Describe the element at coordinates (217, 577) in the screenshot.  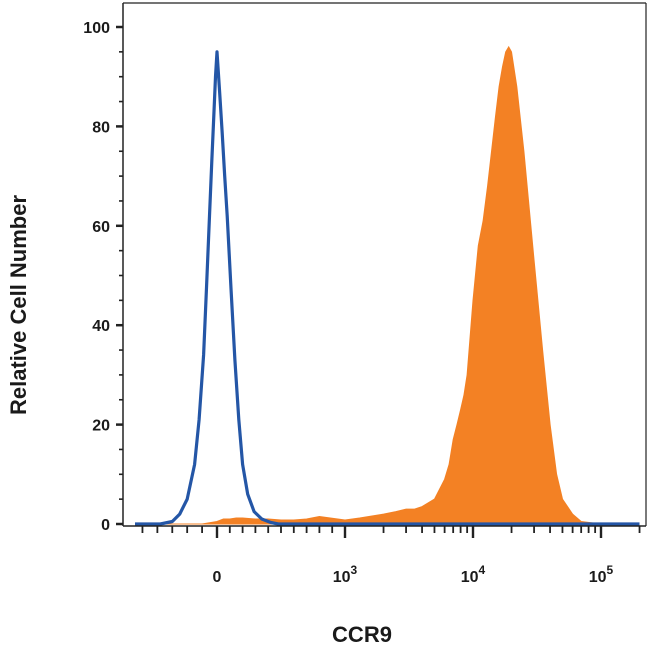
I see `x-tick-label: 0` at that location.